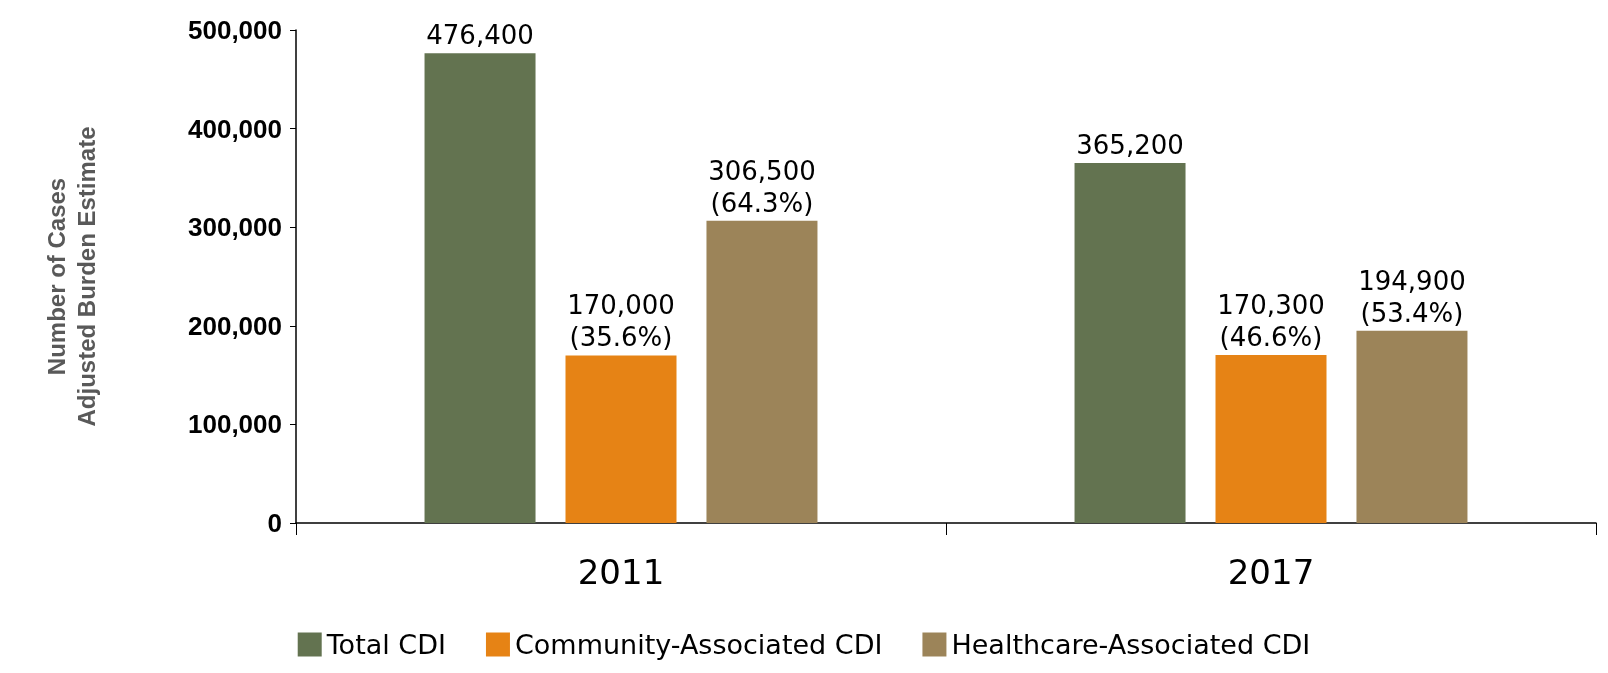 This screenshot has height=673, width=1608. Describe the element at coordinates (71, 276) in the screenshot. I see `y-axis-title: Number of Cases Adjusted Burden Estimate` at that location.